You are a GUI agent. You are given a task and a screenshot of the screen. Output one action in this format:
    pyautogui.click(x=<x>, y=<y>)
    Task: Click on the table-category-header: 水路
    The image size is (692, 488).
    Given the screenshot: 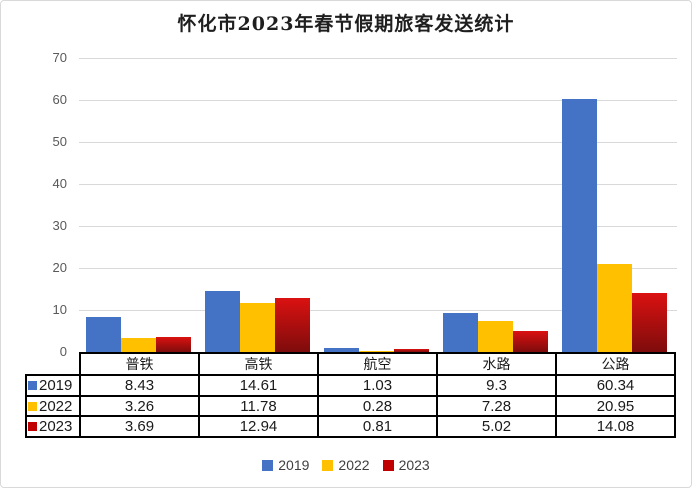 What is the action you would take?
    pyautogui.click(x=496, y=364)
    